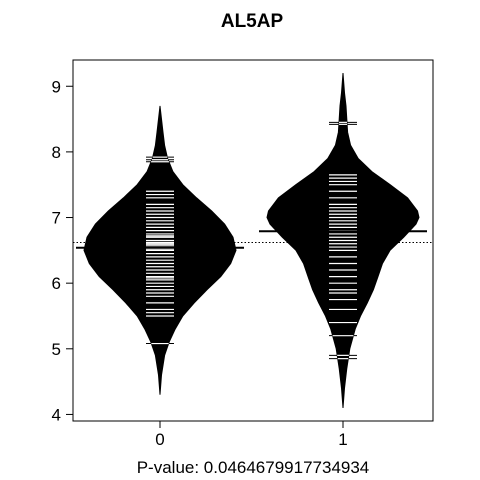 This screenshot has width=480, height=480. Describe the element at coordinates (56, 218) in the screenshot. I see `y-tick-label: 7` at that location.